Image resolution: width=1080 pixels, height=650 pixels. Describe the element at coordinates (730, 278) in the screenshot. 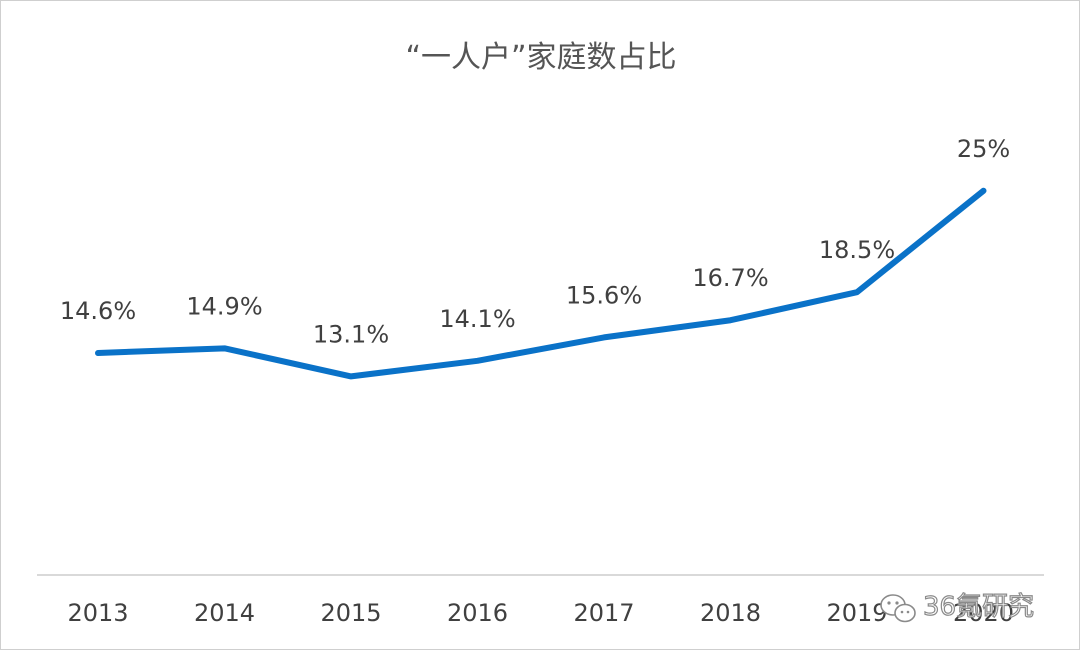

I see `data-label: 16.7%` at that location.